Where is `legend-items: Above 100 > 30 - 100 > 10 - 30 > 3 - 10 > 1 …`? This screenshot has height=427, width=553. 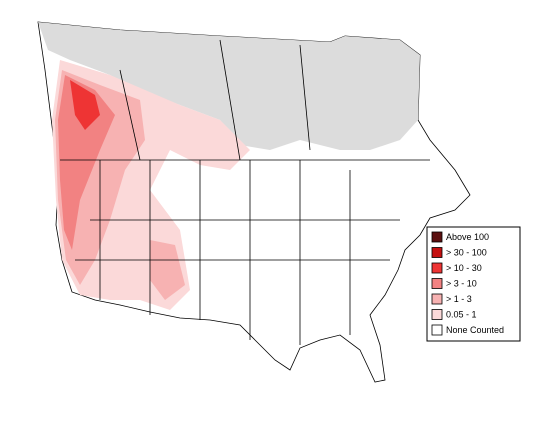
legend-items: Above 100 > 30 - 100 > 10 - 30 > 3 - 10 > 1 … is located at coordinates (467, 283).